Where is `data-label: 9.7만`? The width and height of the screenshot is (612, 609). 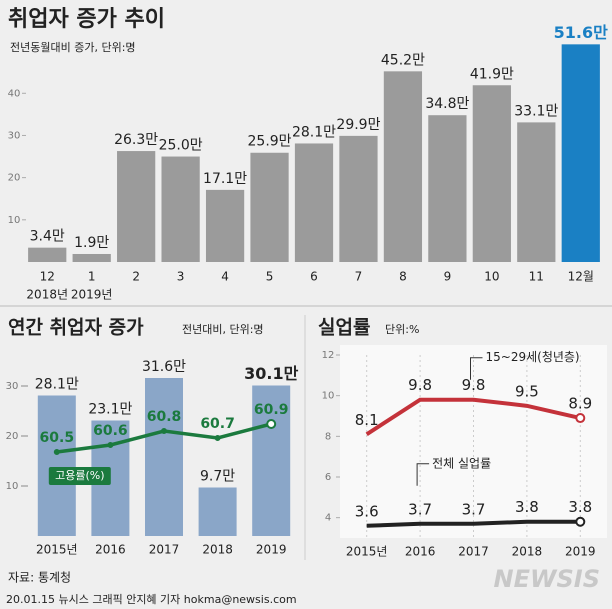 data-label: 9.7만 is located at coordinates (217, 477).